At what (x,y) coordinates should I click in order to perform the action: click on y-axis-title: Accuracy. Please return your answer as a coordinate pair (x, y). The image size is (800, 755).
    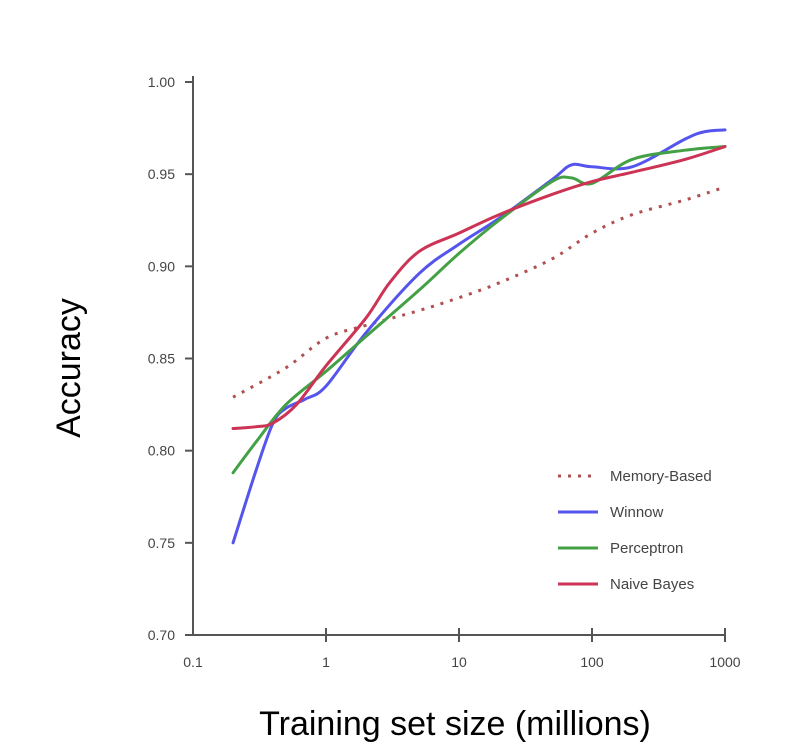
    Looking at the image, I should click on (69, 368).